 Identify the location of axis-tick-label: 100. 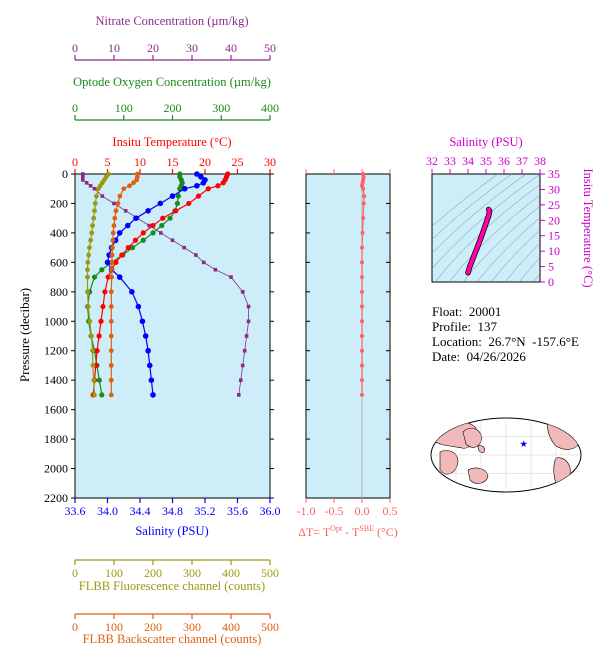
(114, 627).